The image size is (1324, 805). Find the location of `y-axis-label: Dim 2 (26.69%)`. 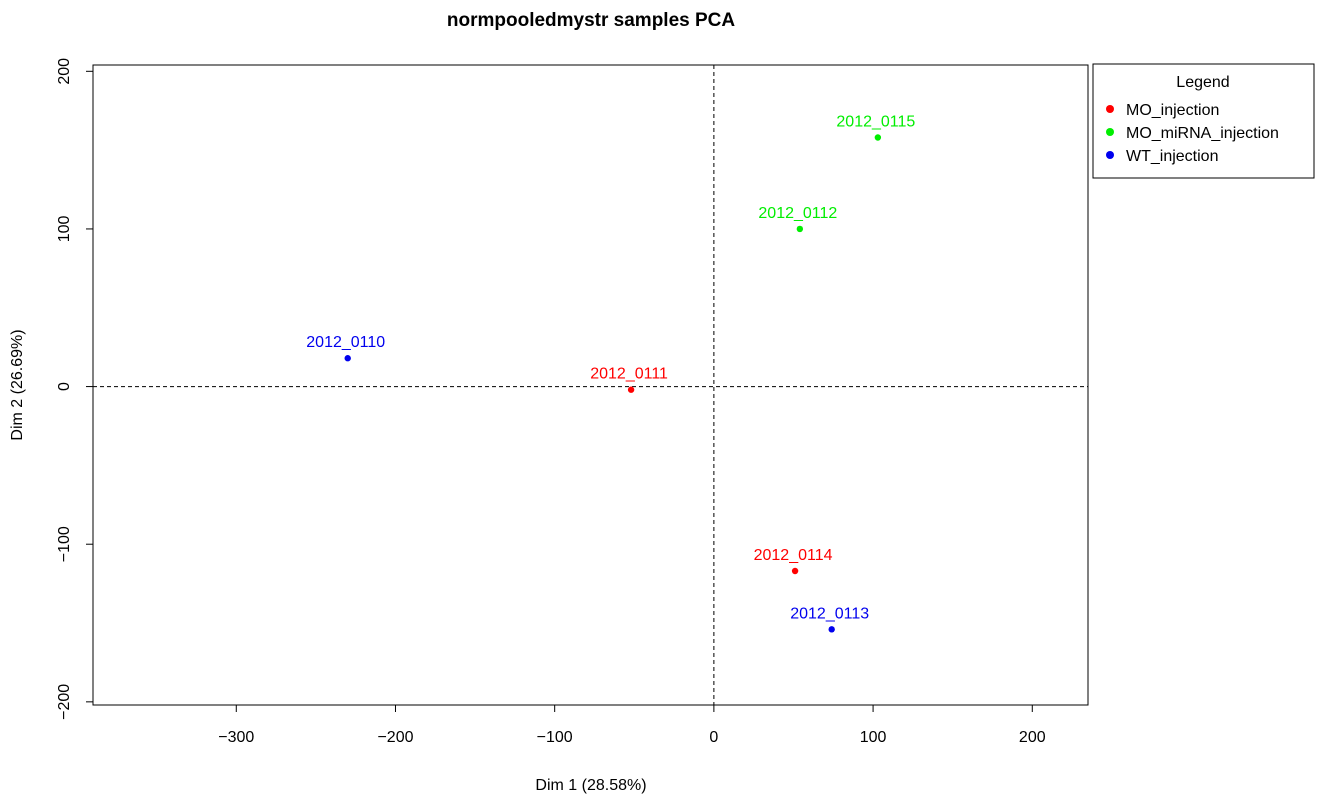

y-axis-label: Dim 2 (26.69%) is located at coordinates (17, 384).